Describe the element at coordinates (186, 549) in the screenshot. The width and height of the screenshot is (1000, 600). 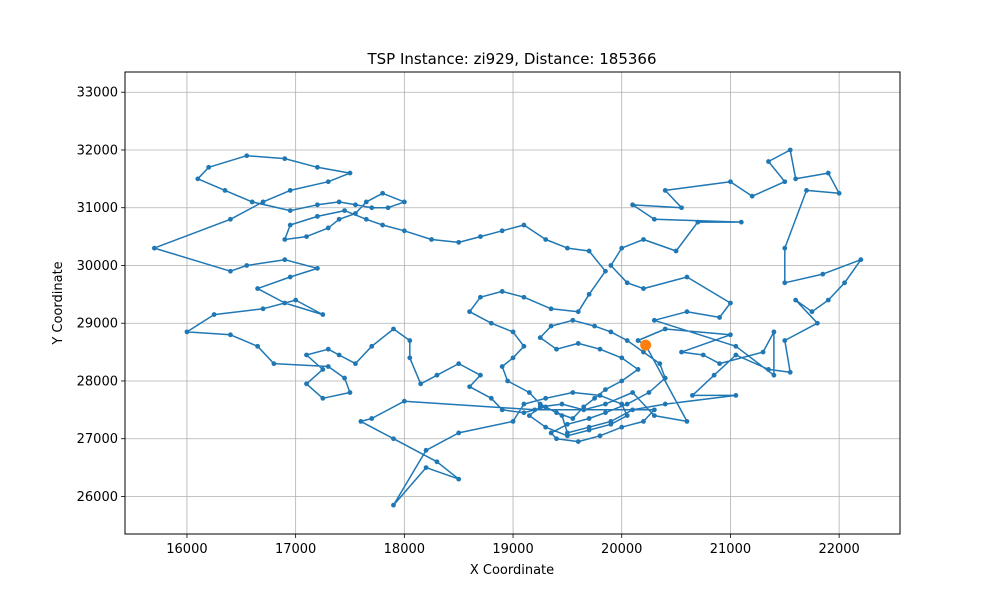
I see `x-tick-label: 16000` at that location.